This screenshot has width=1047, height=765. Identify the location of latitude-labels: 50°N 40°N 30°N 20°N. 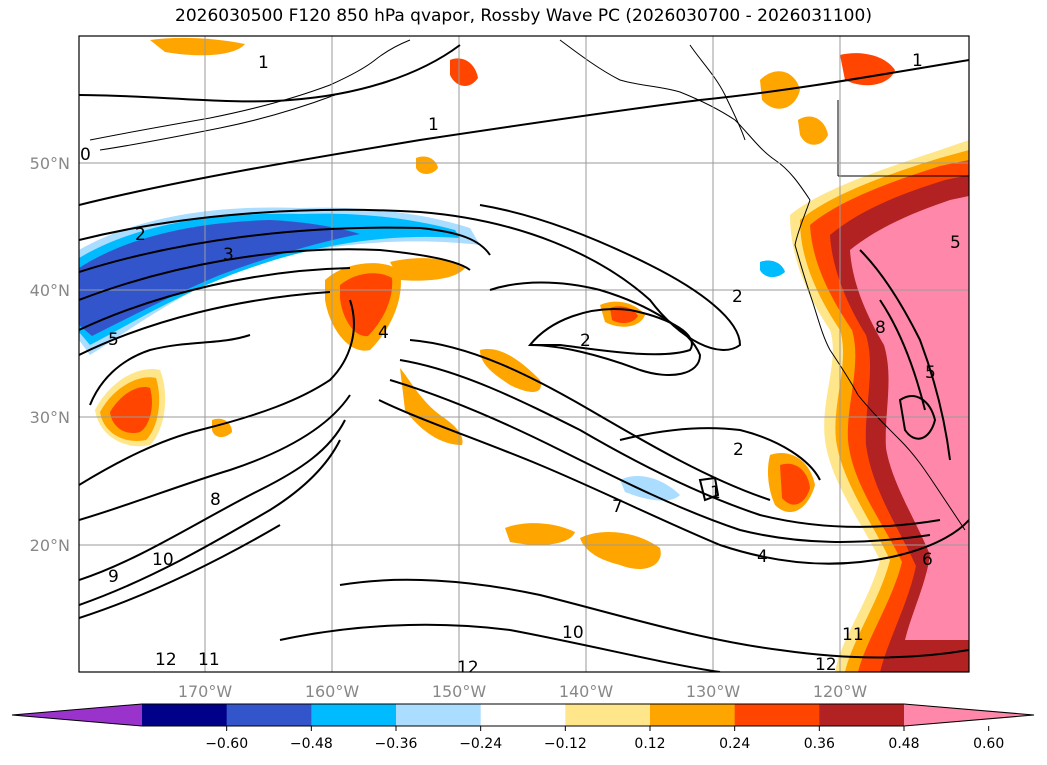
(50, 354).